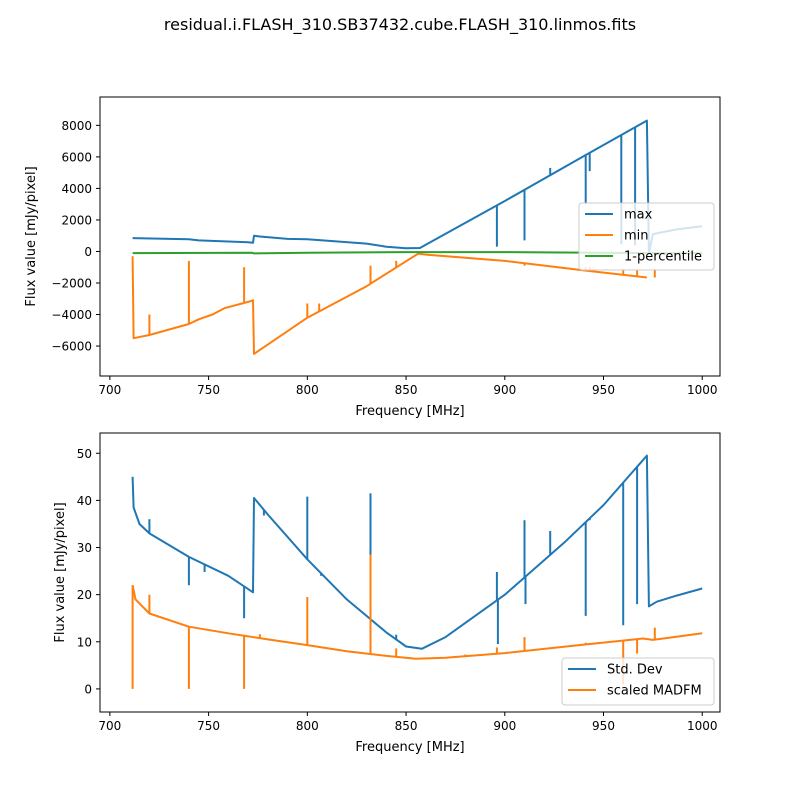 The image size is (800, 800). Describe the element at coordinates (635, 670) in the screenshot. I see `legend-label: Std. Dev` at that location.